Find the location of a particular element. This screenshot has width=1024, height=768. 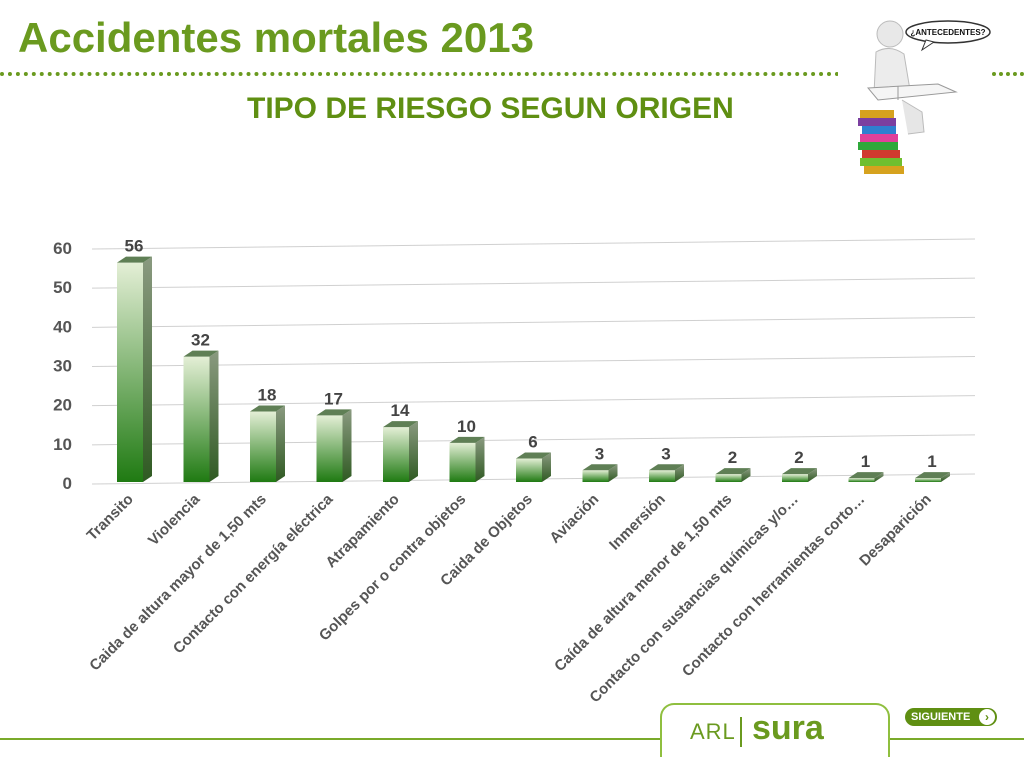

next-button: SIGUIENTE › is located at coordinates (951, 717).